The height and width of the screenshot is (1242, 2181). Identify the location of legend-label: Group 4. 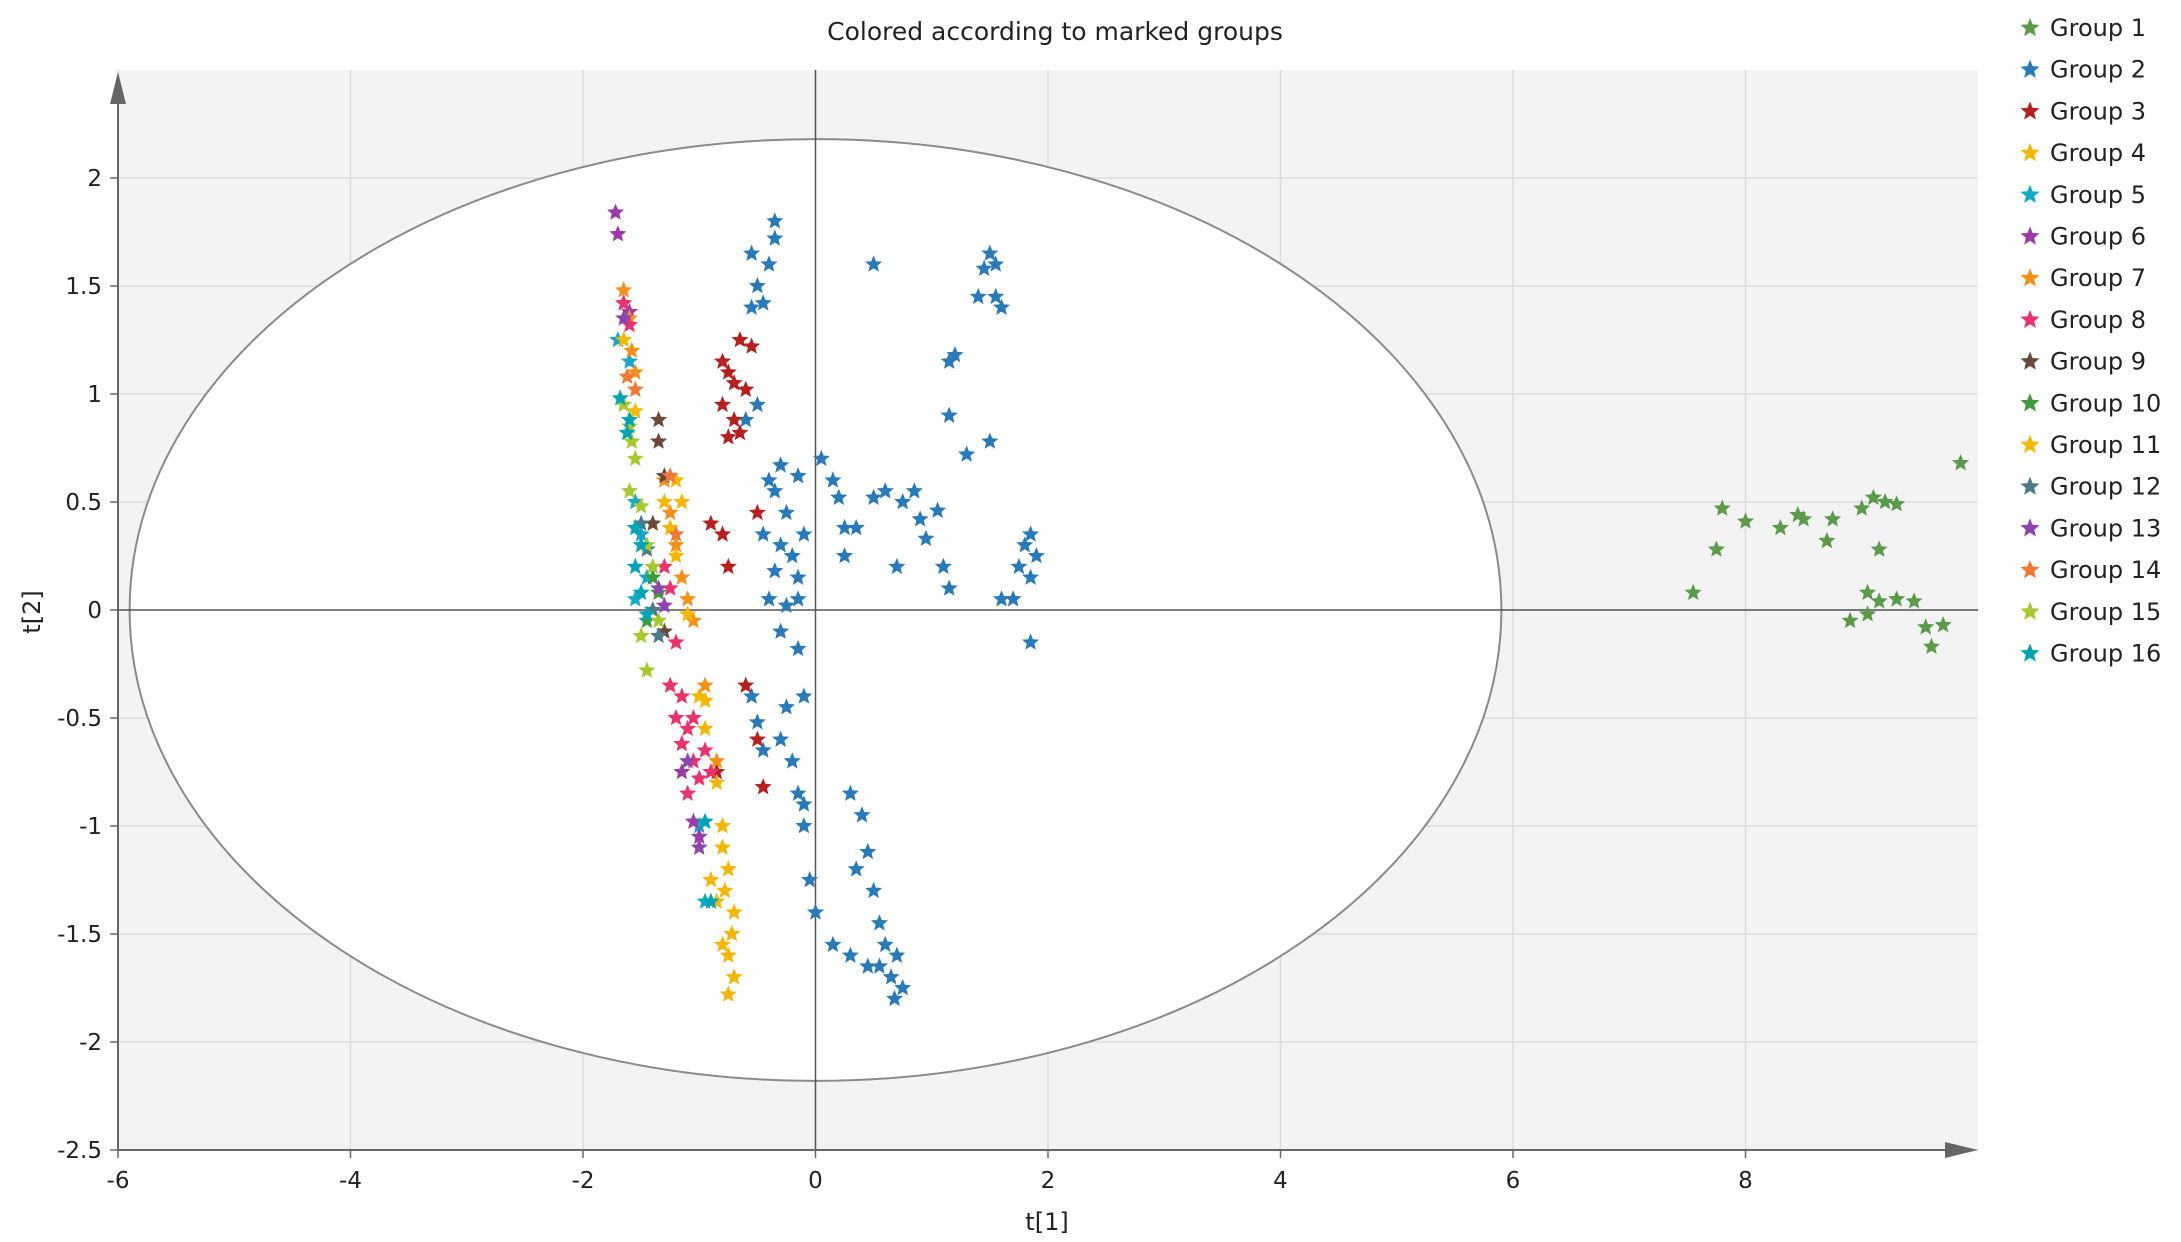
(2098, 153).